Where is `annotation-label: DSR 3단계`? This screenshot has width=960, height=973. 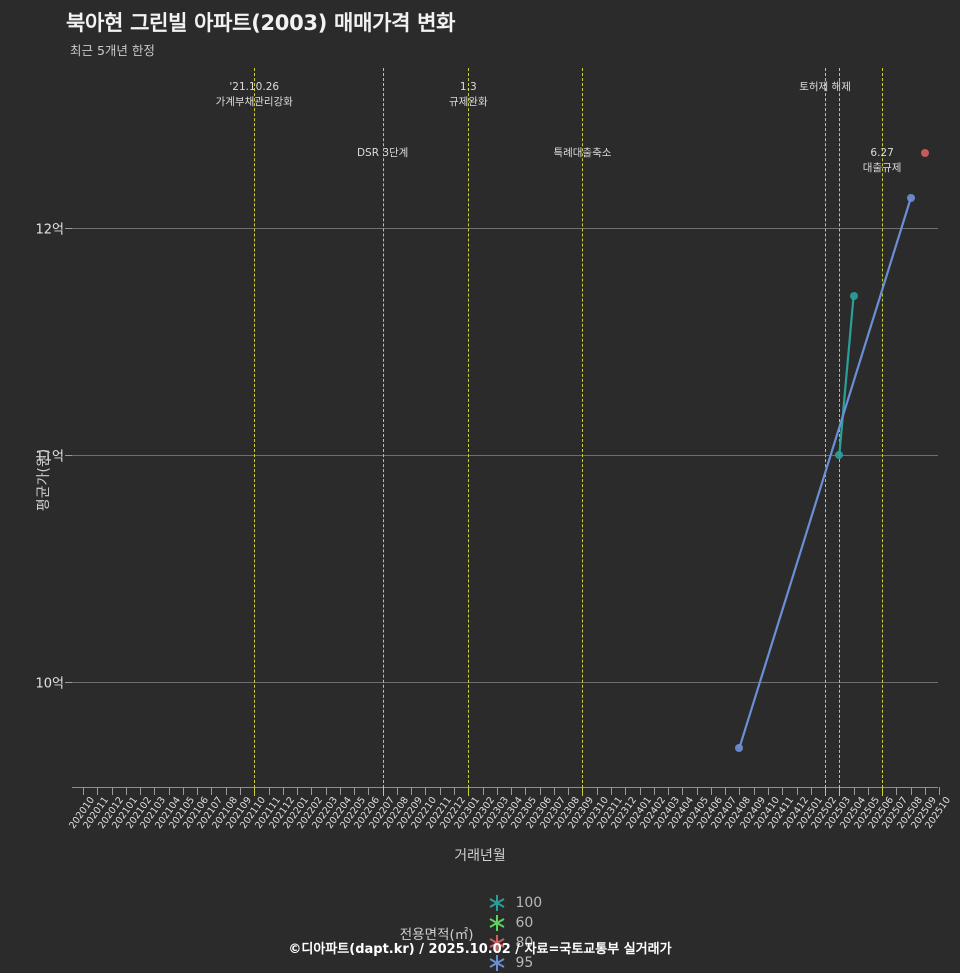 annotation-label: DSR 3단계 is located at coordinates (382, 153).